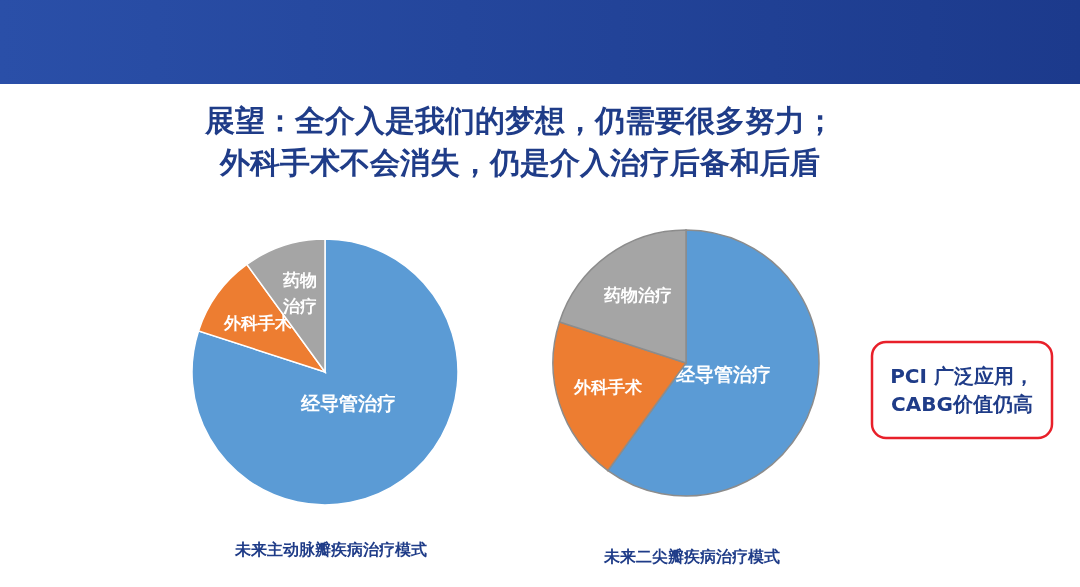 The image size is (1080, 587). I want to click on slice-label: 经导管治疗, so click(347, 402).